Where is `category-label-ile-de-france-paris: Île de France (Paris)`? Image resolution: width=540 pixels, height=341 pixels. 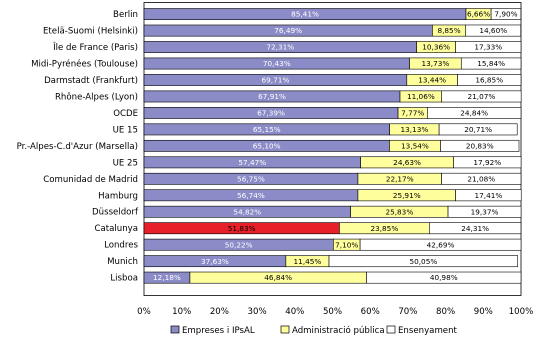
category-label-ile-de-france-paris: Île de France (Paris) is located at coordinates (95, 47).